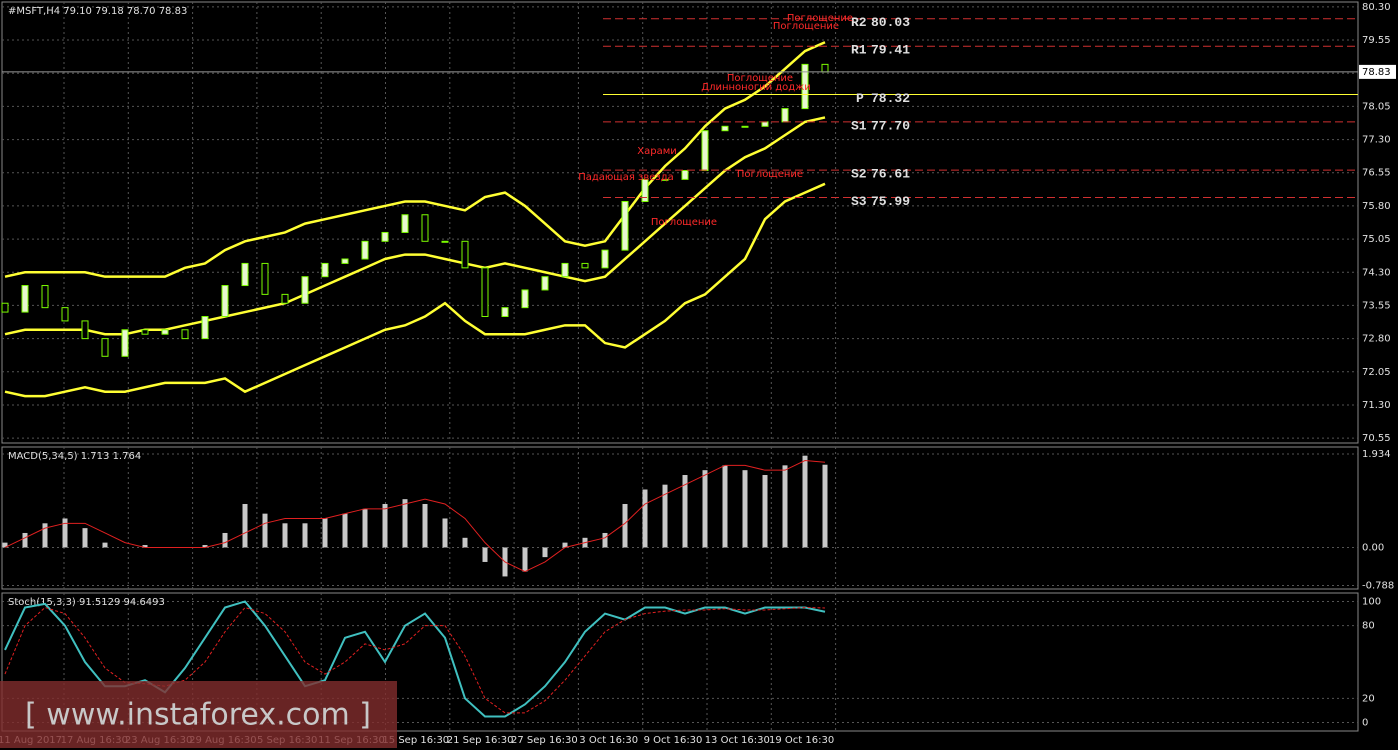  Describe the element at coordinates (608, 740) in the screenshot. I see `time-label: 3 Oct 16:30` at that location.